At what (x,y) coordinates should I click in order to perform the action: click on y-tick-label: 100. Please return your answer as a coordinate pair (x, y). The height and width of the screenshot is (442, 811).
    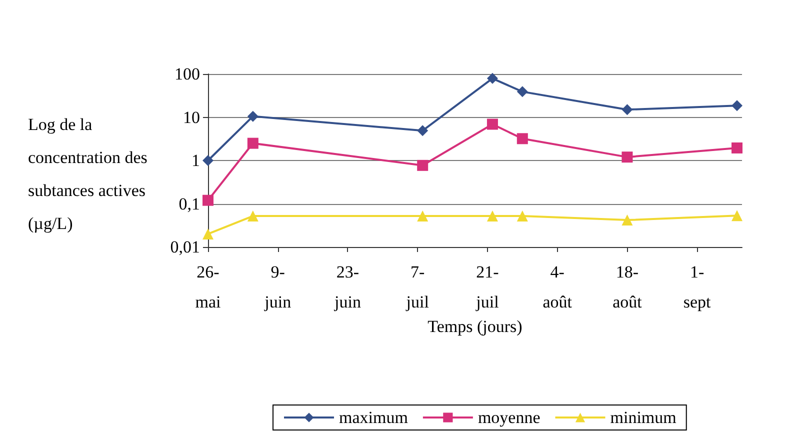
    Looking at the image, I should click on (187, 74).